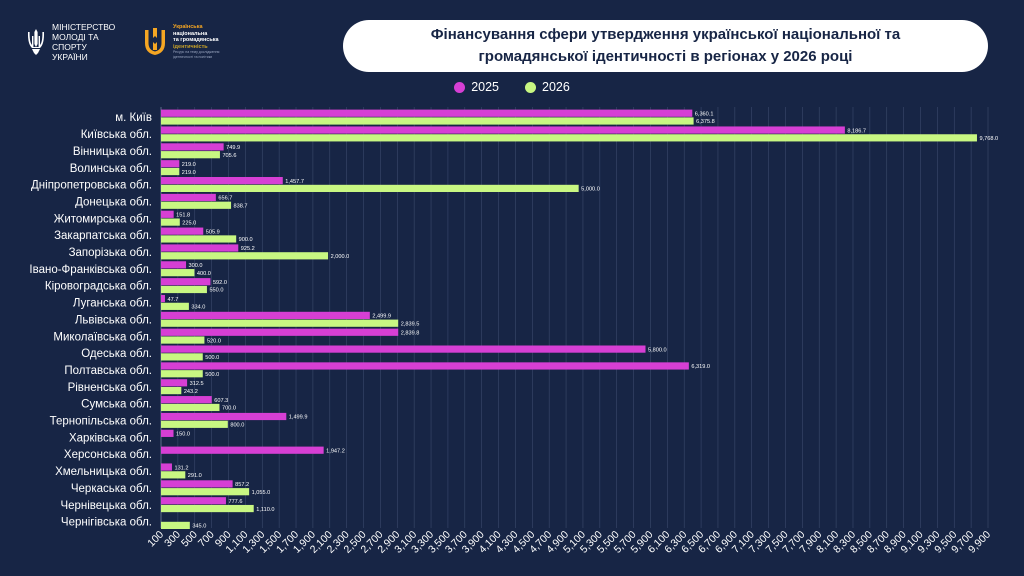  What do you see at coordinates (91, 186) in the screenshot?
I see `category-label: Дніпропетровська обл.` at bounding box center [91, 186].